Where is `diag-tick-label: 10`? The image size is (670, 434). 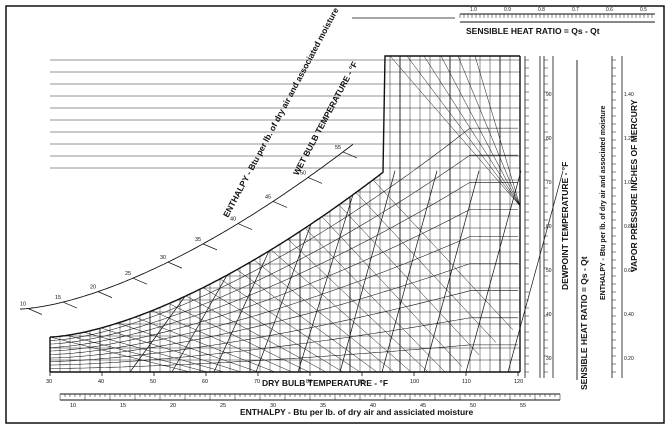
diag-tick-label: 10 is located at coordinates (23, 304).